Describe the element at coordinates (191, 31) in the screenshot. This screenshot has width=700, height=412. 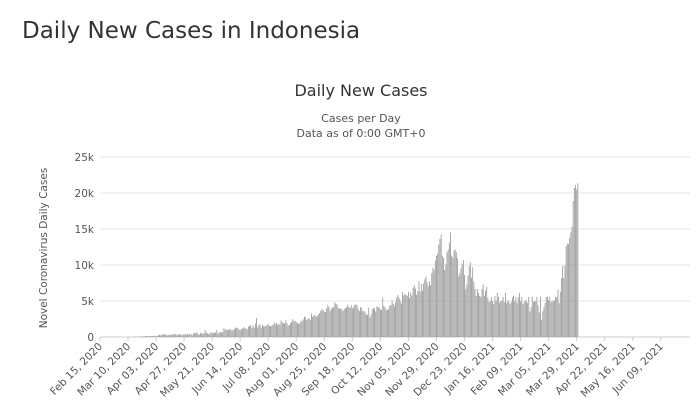
I see `page-heading: Daily New Cases in Indonesia` at that location.